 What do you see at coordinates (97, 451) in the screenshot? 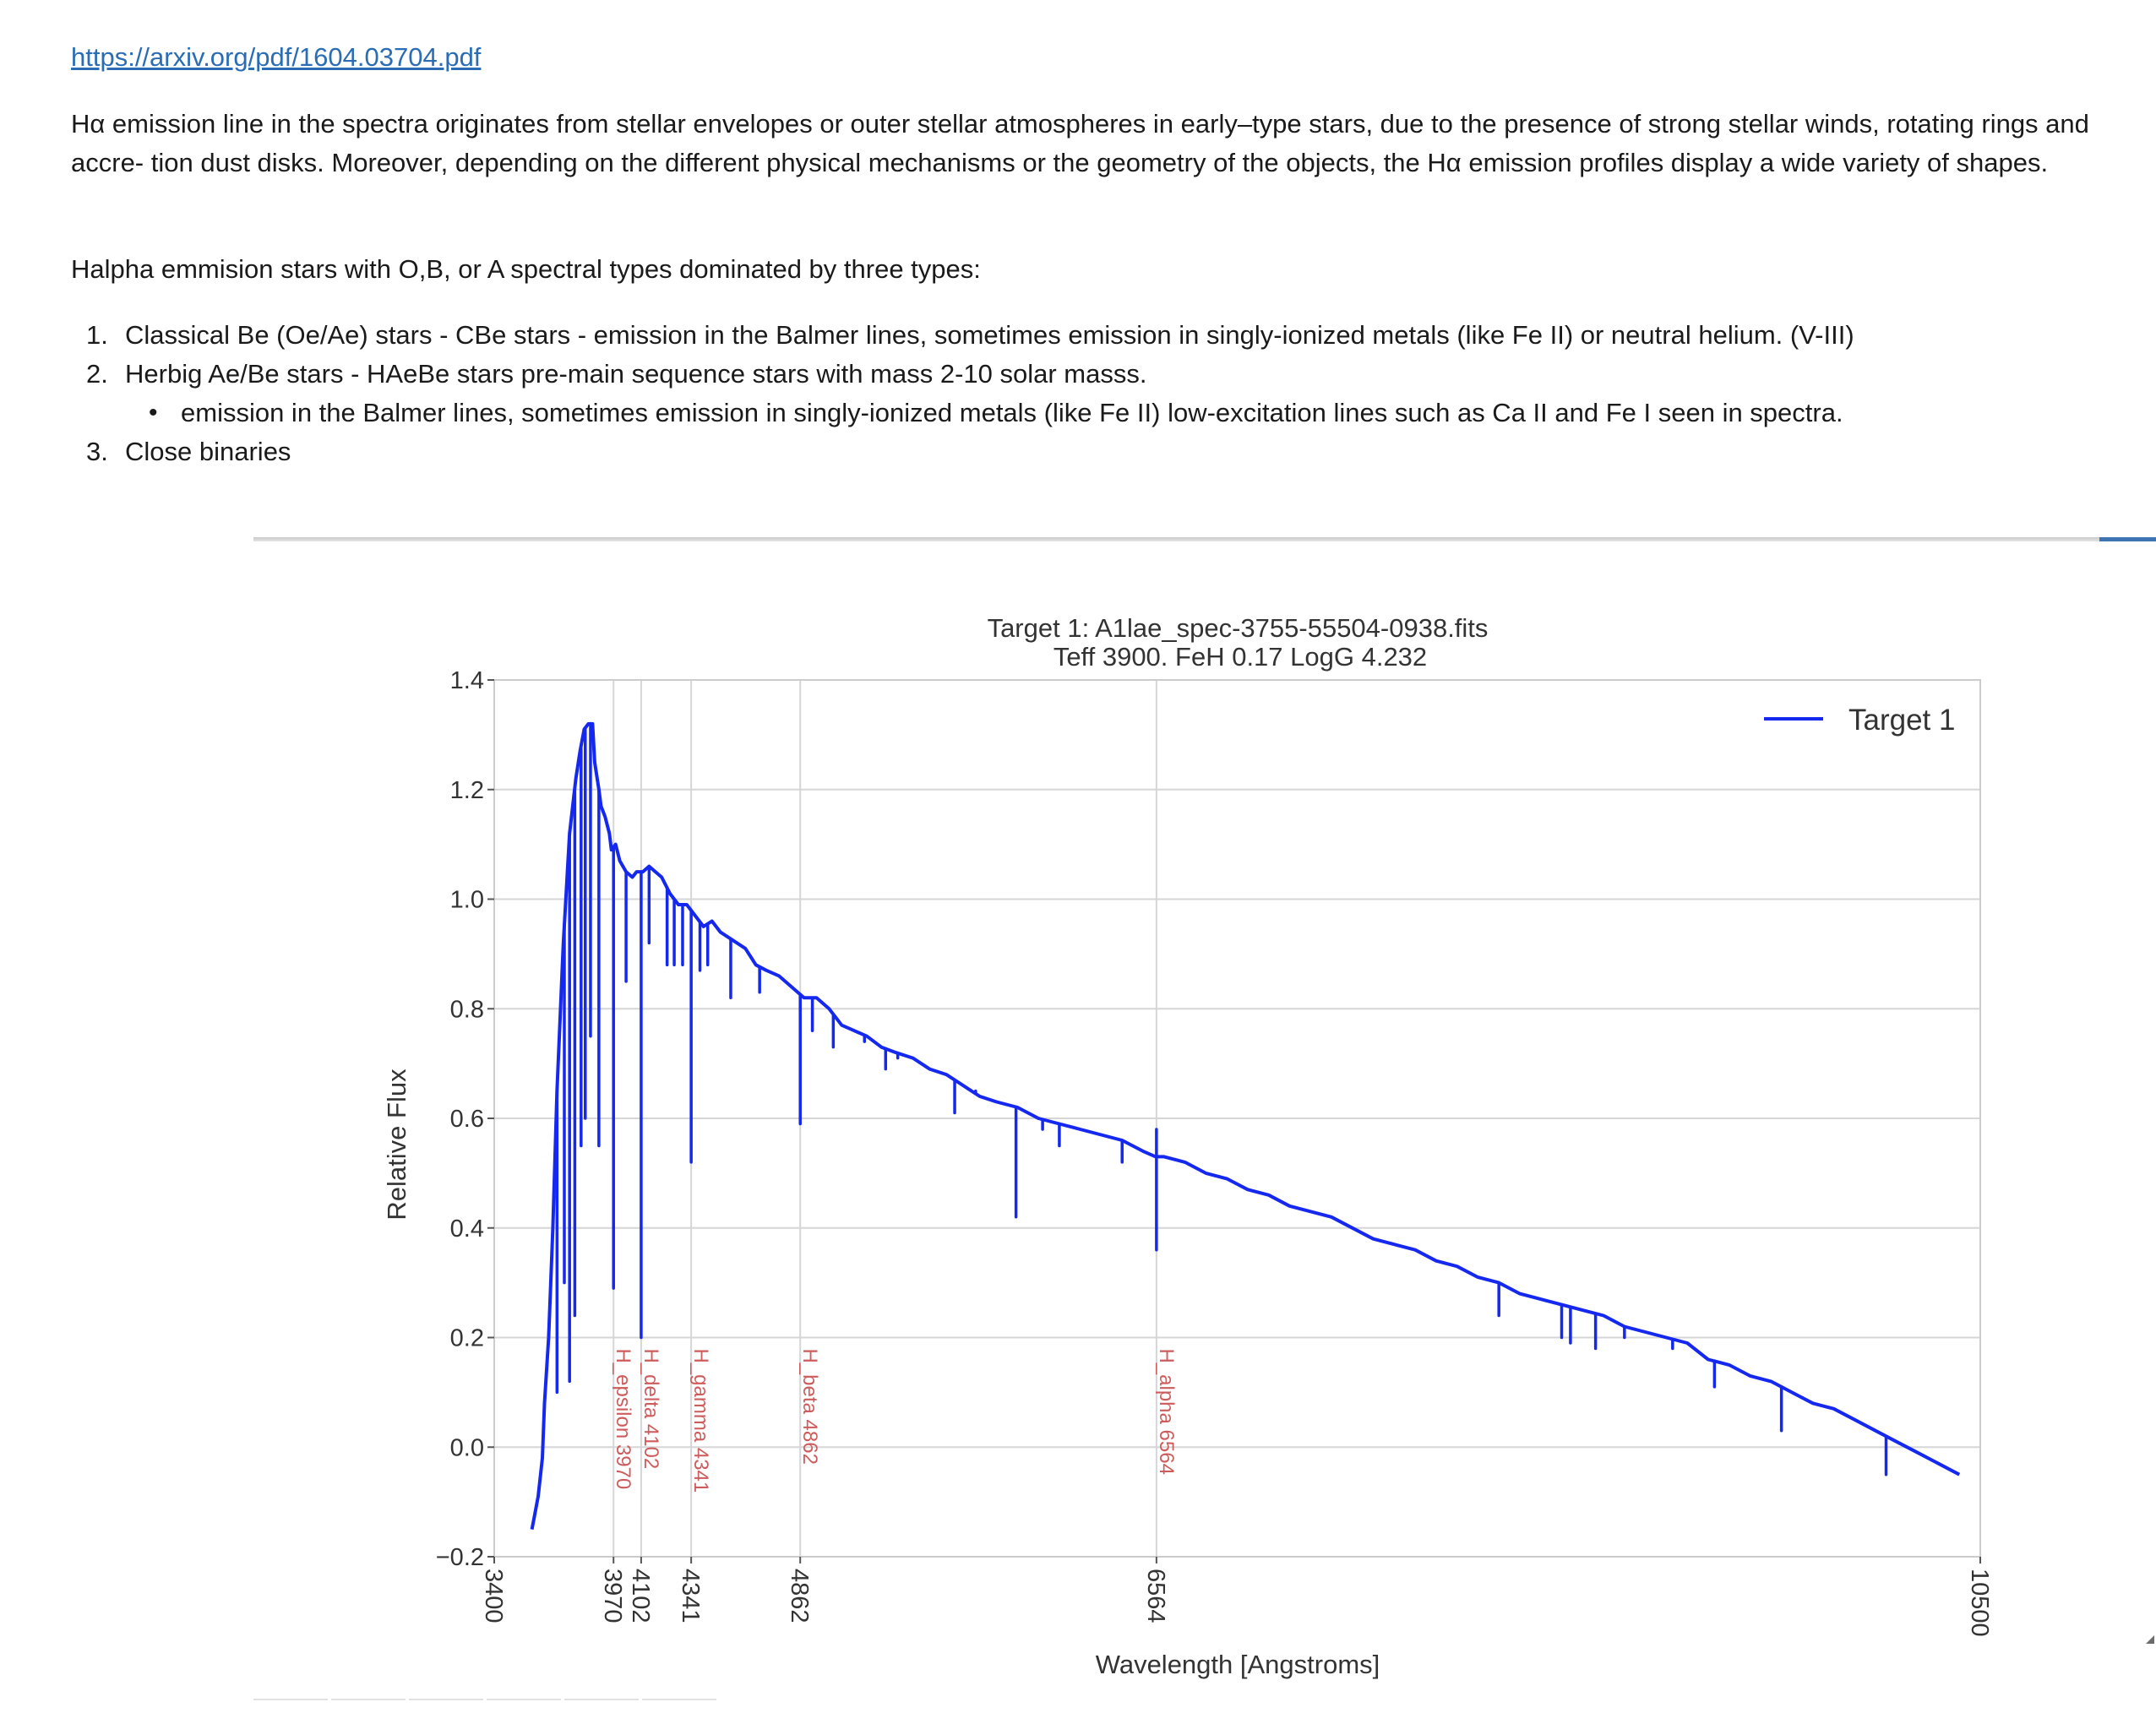
I see `list-number: 3.` at bounding box center [97, 451].